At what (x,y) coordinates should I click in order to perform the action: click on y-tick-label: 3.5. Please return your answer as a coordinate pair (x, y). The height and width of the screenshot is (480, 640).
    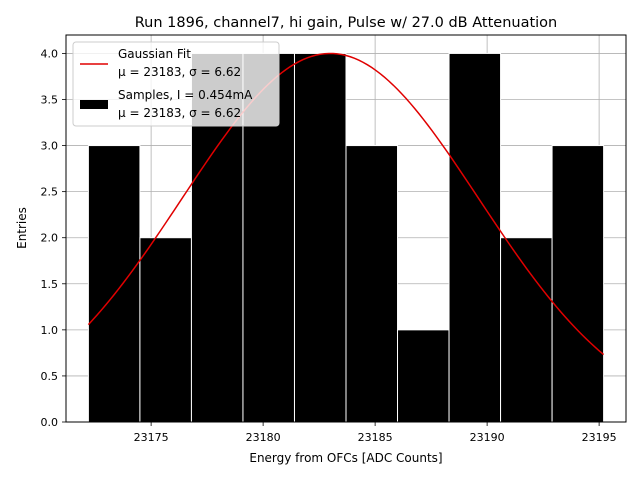
    Looking at the image, I should click on (50, 100).